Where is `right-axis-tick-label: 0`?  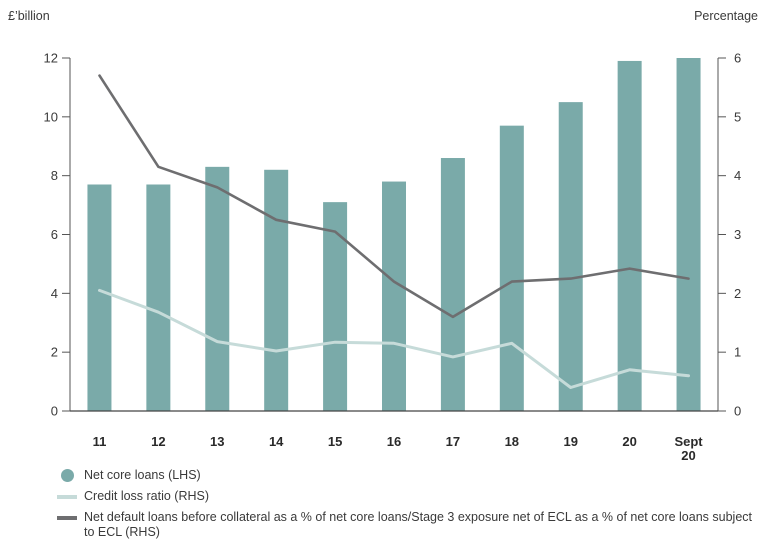
right-axis-tick-label: 0 is located at coordinates (737, 411).